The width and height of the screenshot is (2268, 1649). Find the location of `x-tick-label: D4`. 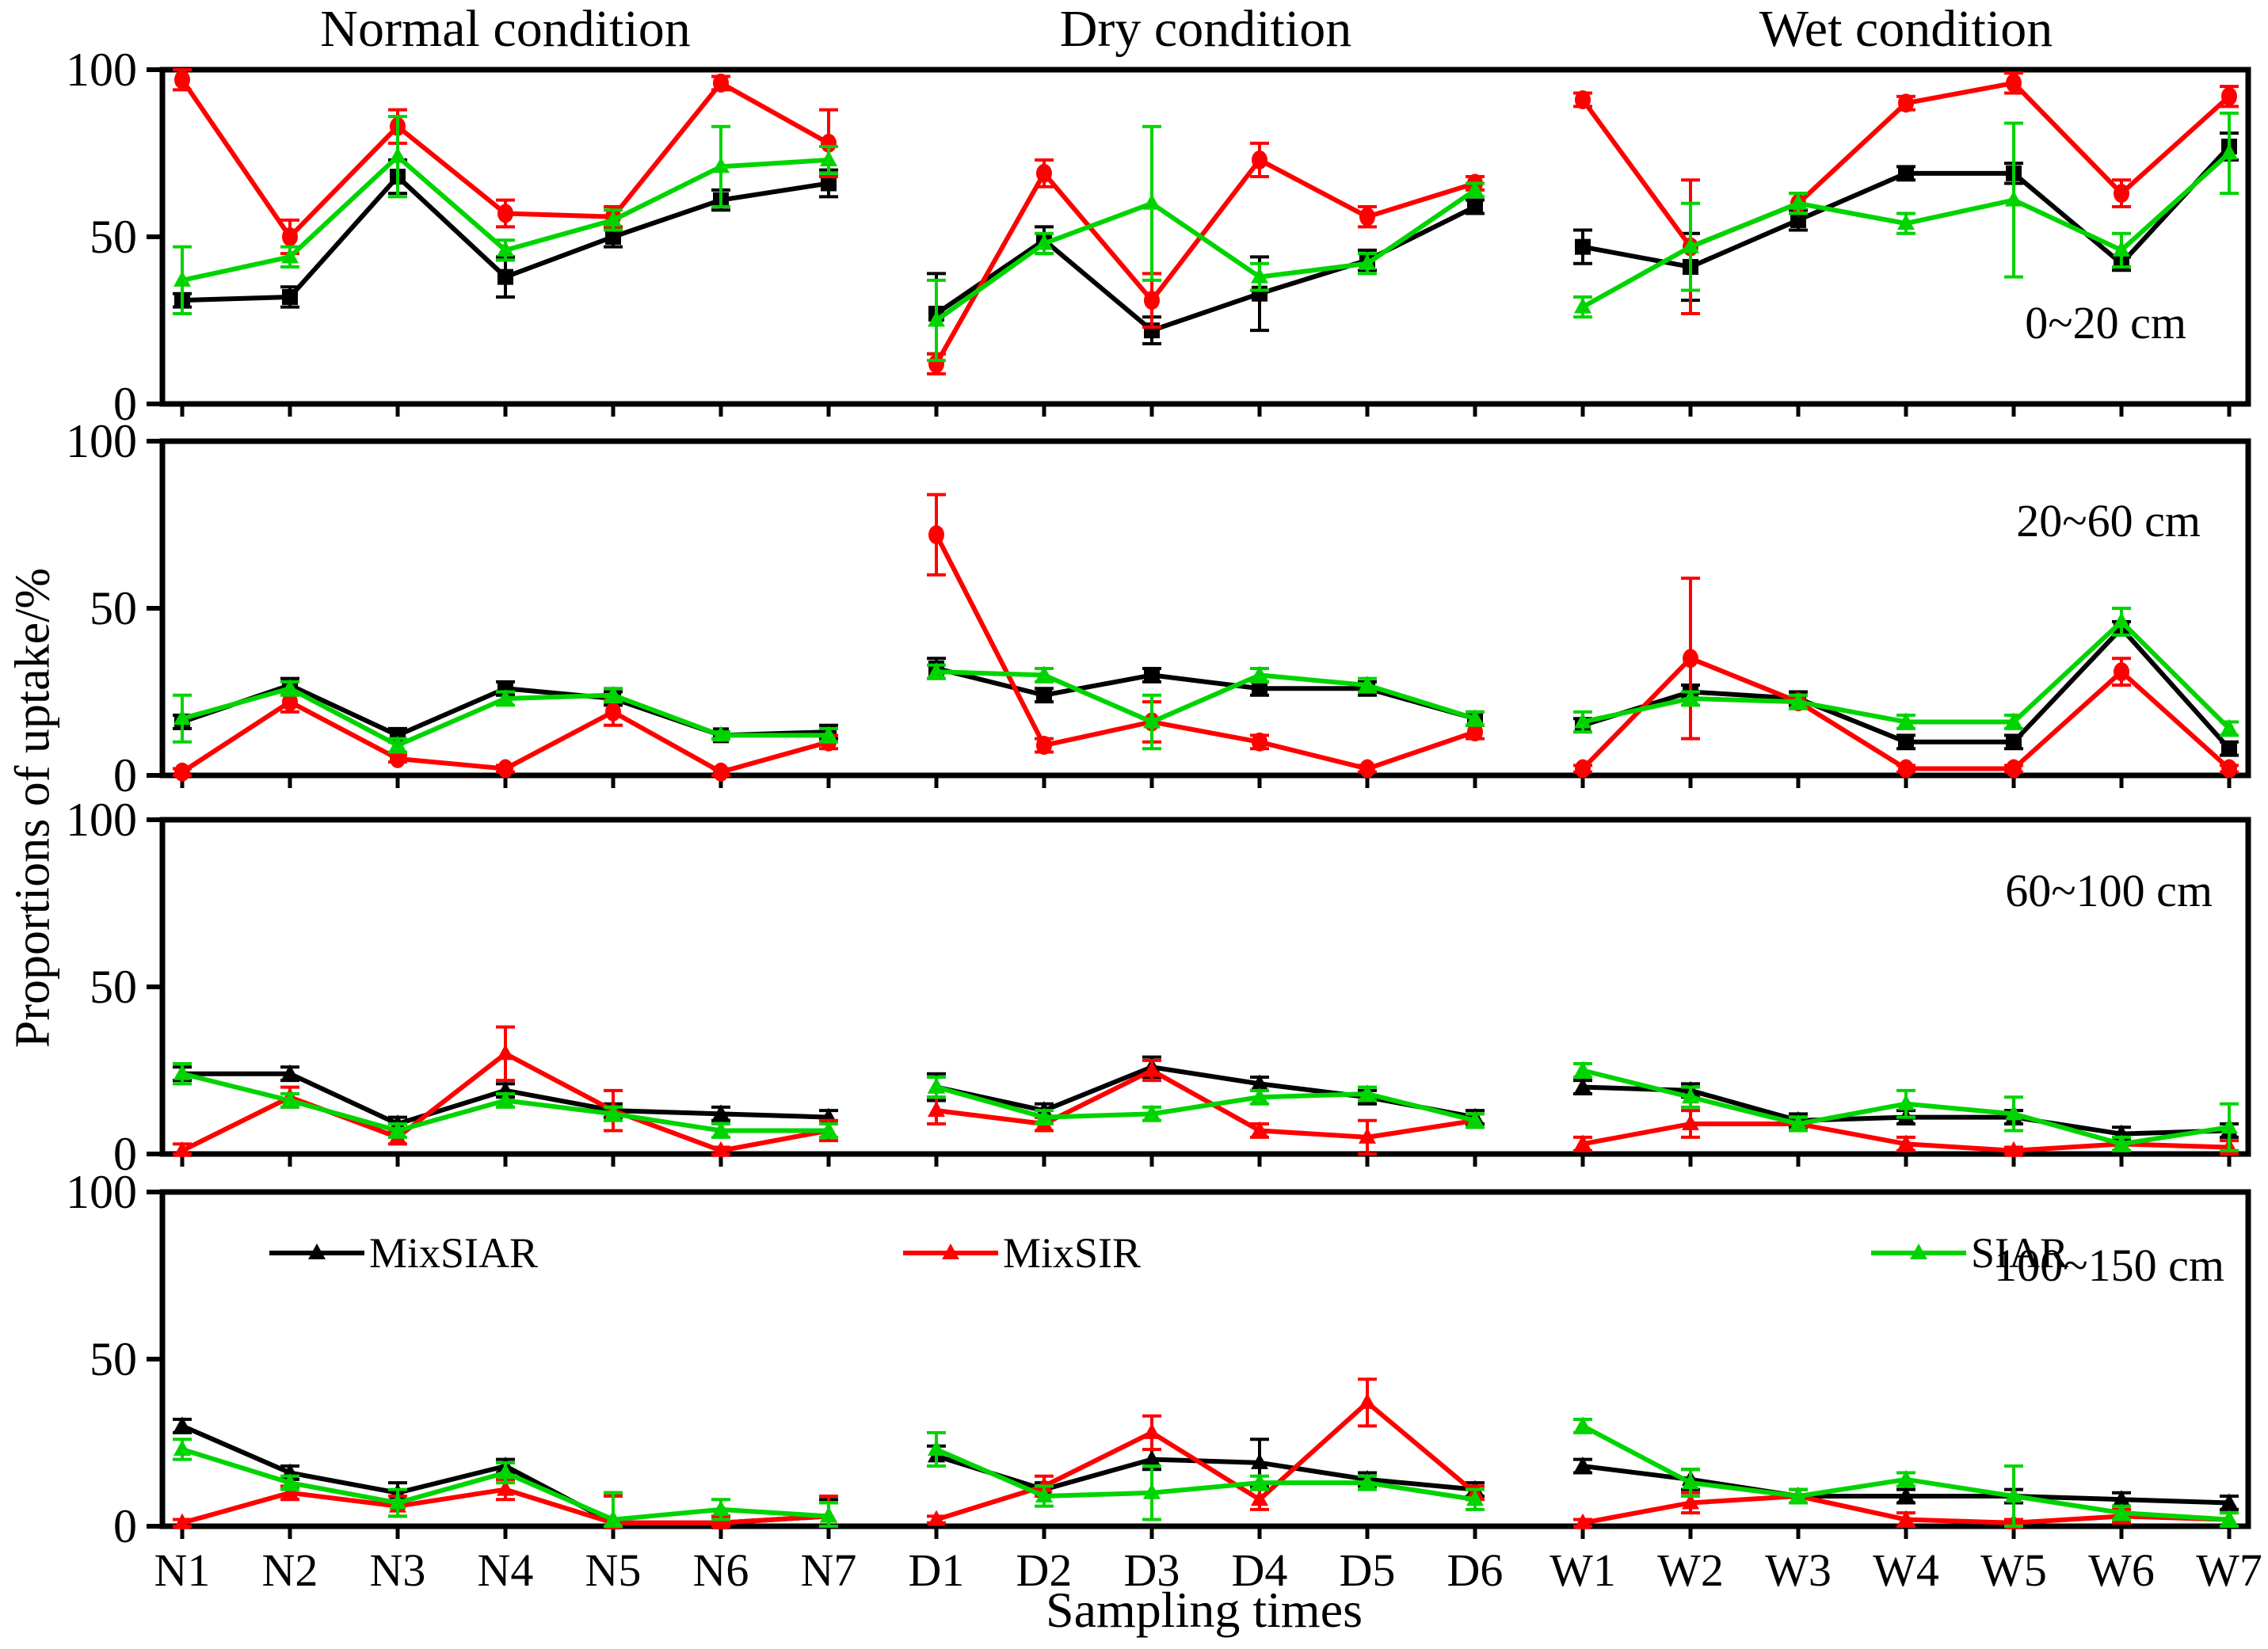

x-tick-label: D4 is located at coordinates (1260, 1570).